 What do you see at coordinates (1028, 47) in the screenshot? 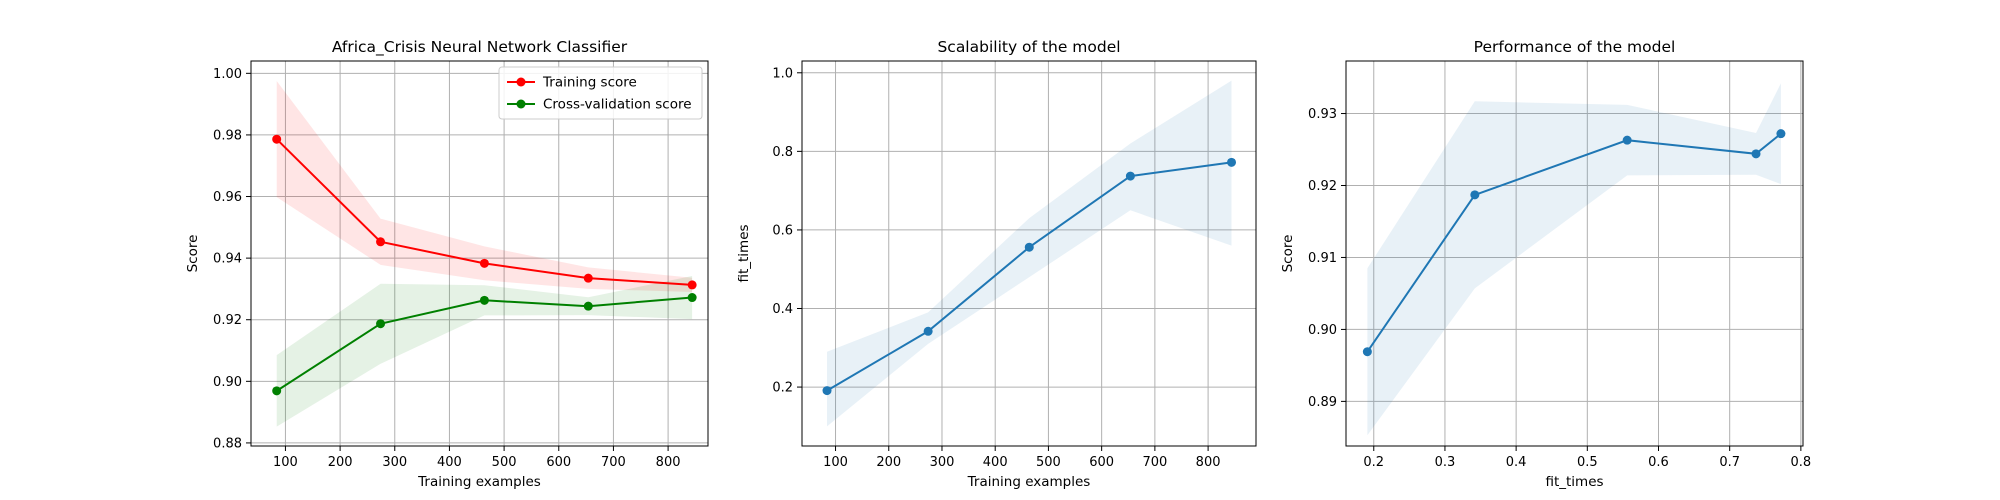
I see `chart-title: Scalability of the model` at bounding box center [1028, 47].